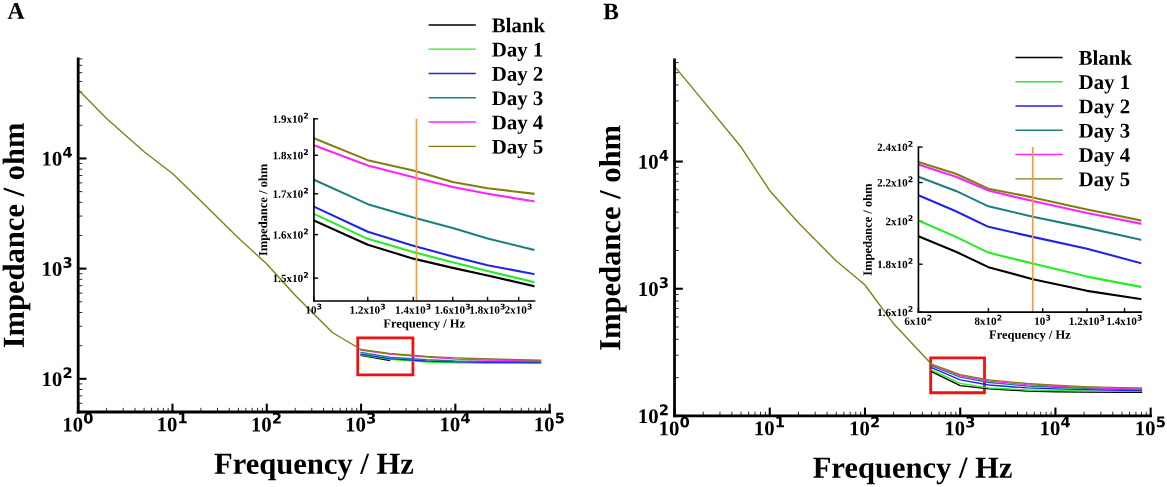 Image resolution: width=1167 pixels, height=487 pixels. Describe the element at coordinates (611, 11) in the screenshot. I see `chart-title: B` at that location.